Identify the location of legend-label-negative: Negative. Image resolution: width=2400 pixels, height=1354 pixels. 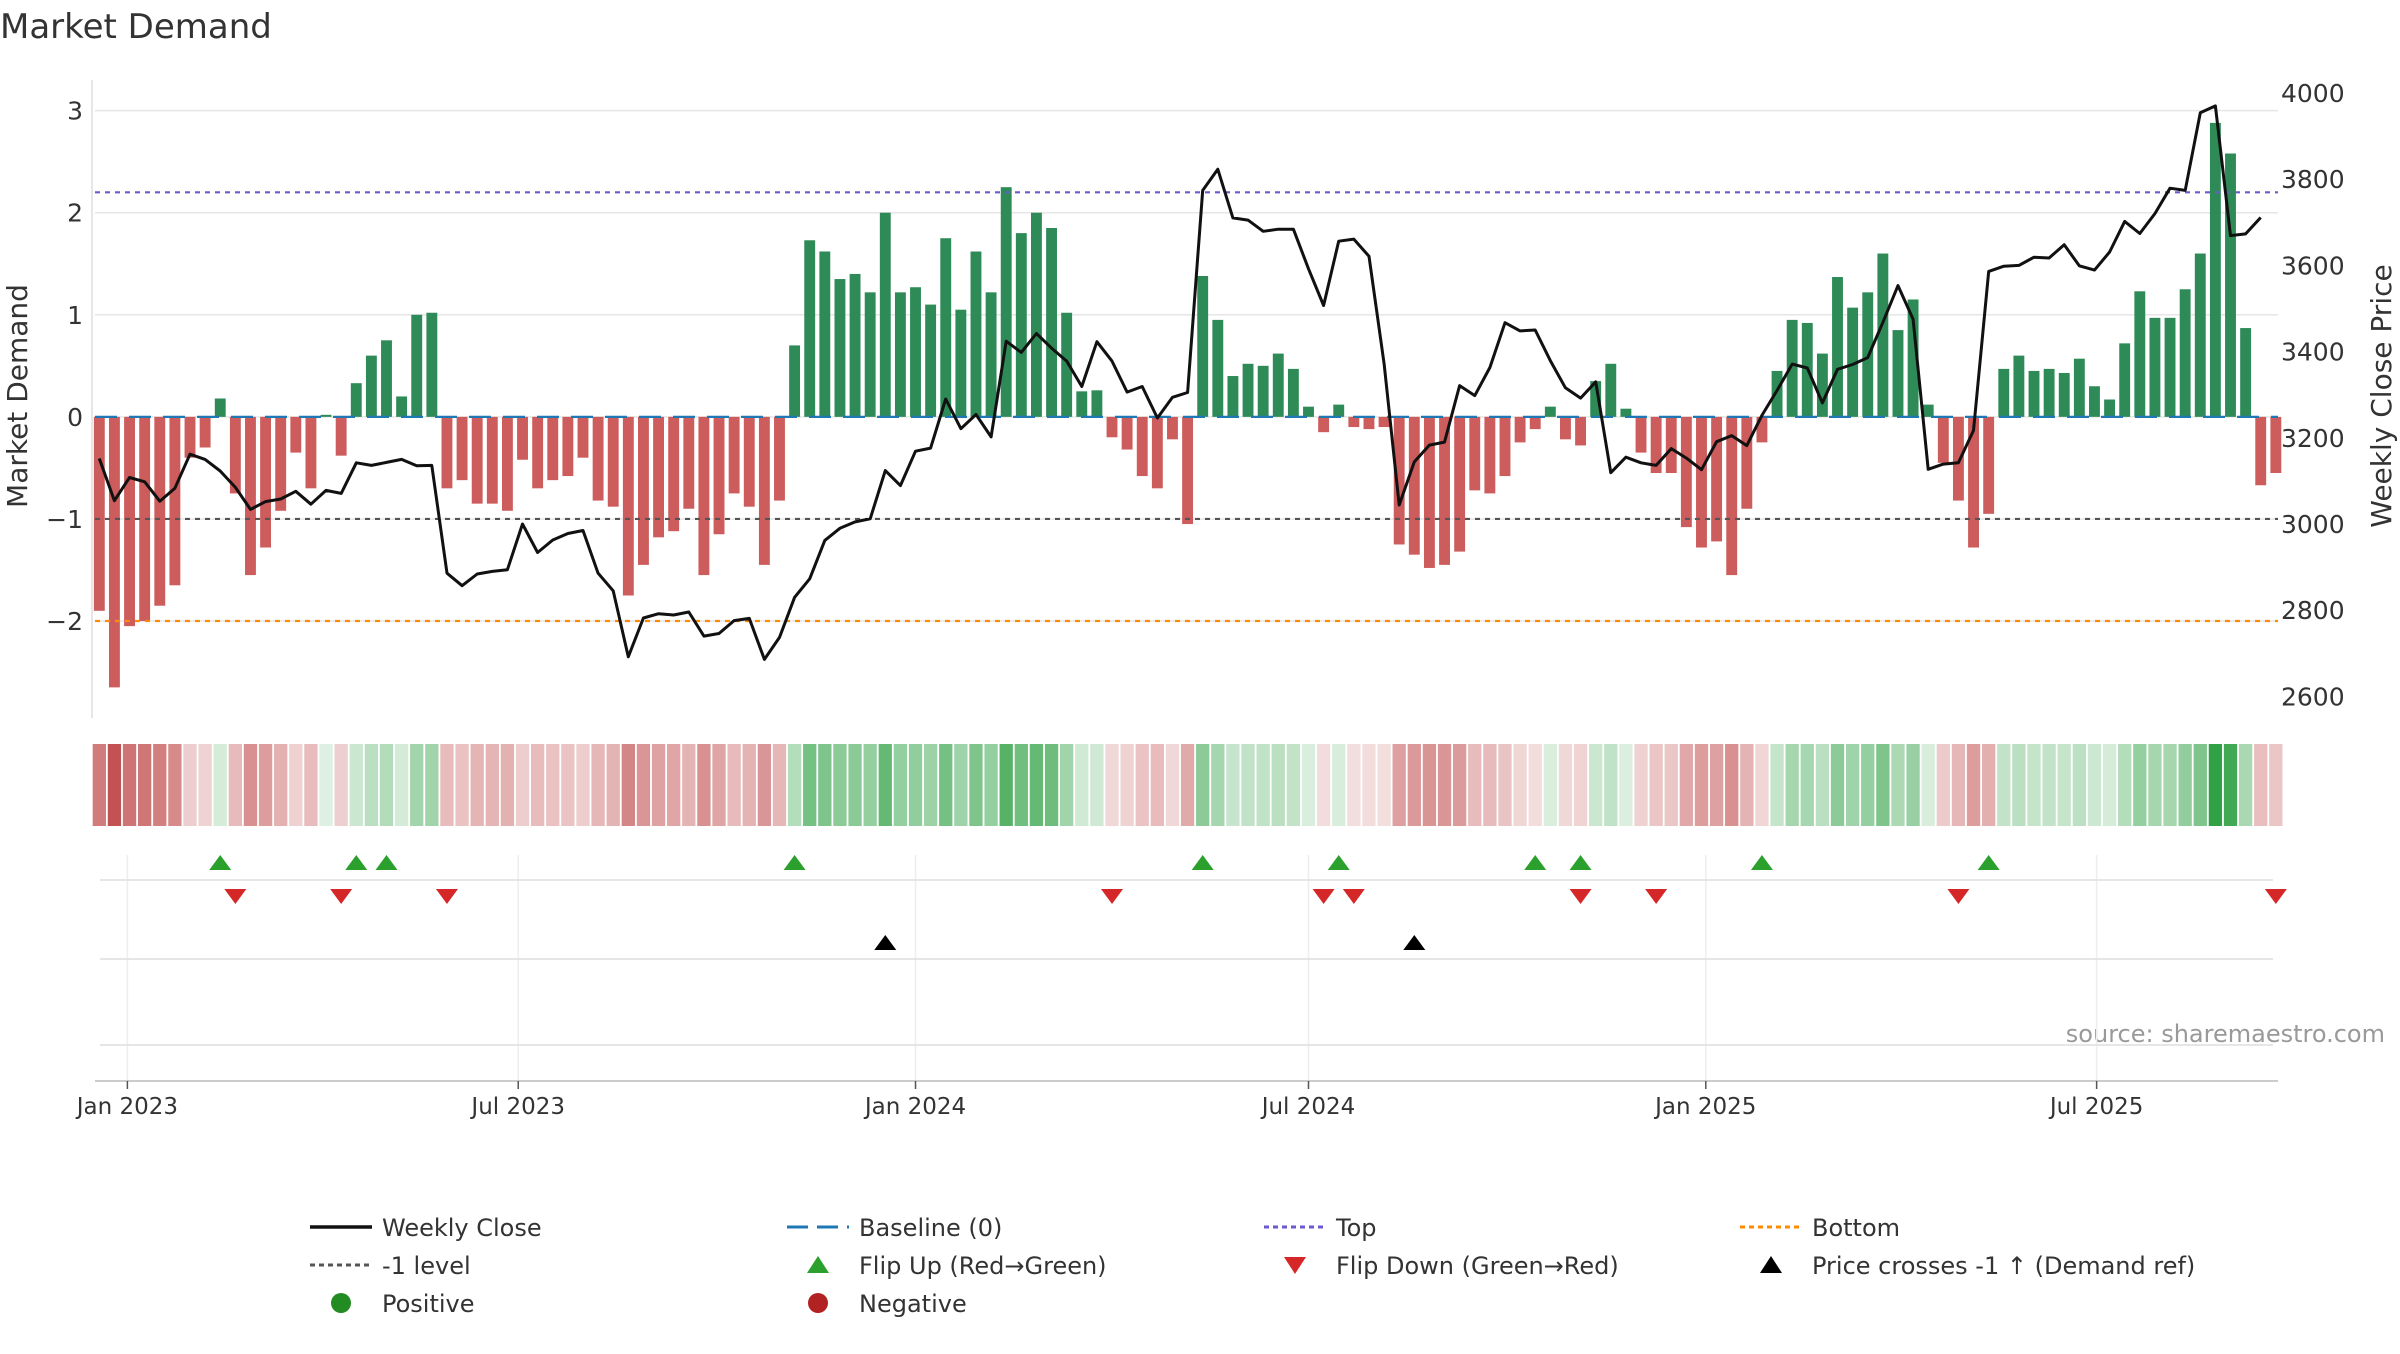
(913, 1304).